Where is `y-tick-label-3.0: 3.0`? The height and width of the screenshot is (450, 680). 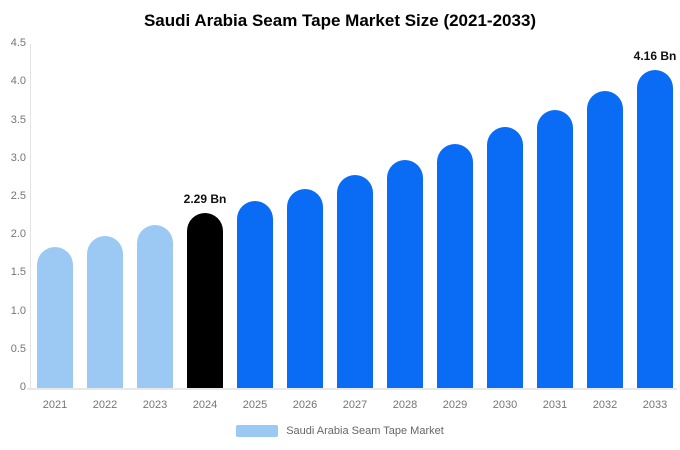 y-tick-label-3.0: 3.0 is located at coordinates (18, 157).